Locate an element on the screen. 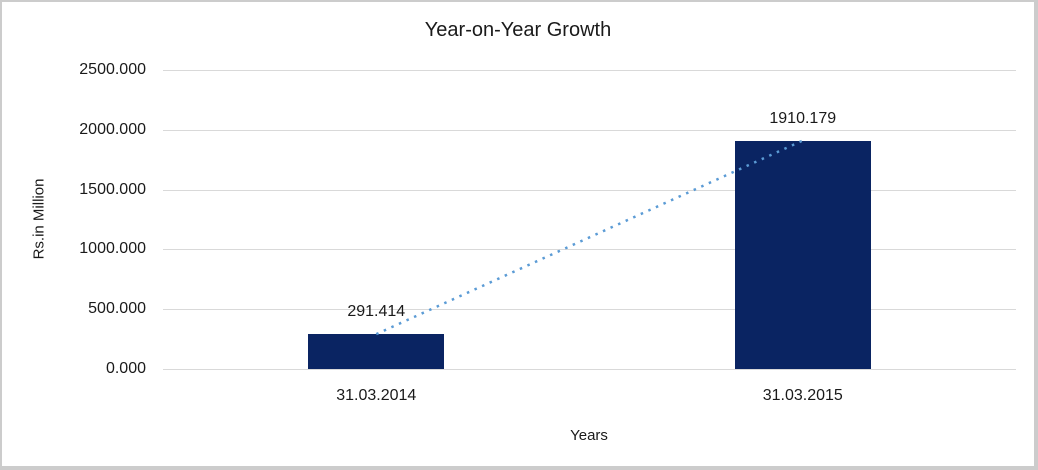 Image resolution: width=1038 pixels, height=470 pixels. x-tick-label: 31.03.2014 is located at coordinates (376, 395).